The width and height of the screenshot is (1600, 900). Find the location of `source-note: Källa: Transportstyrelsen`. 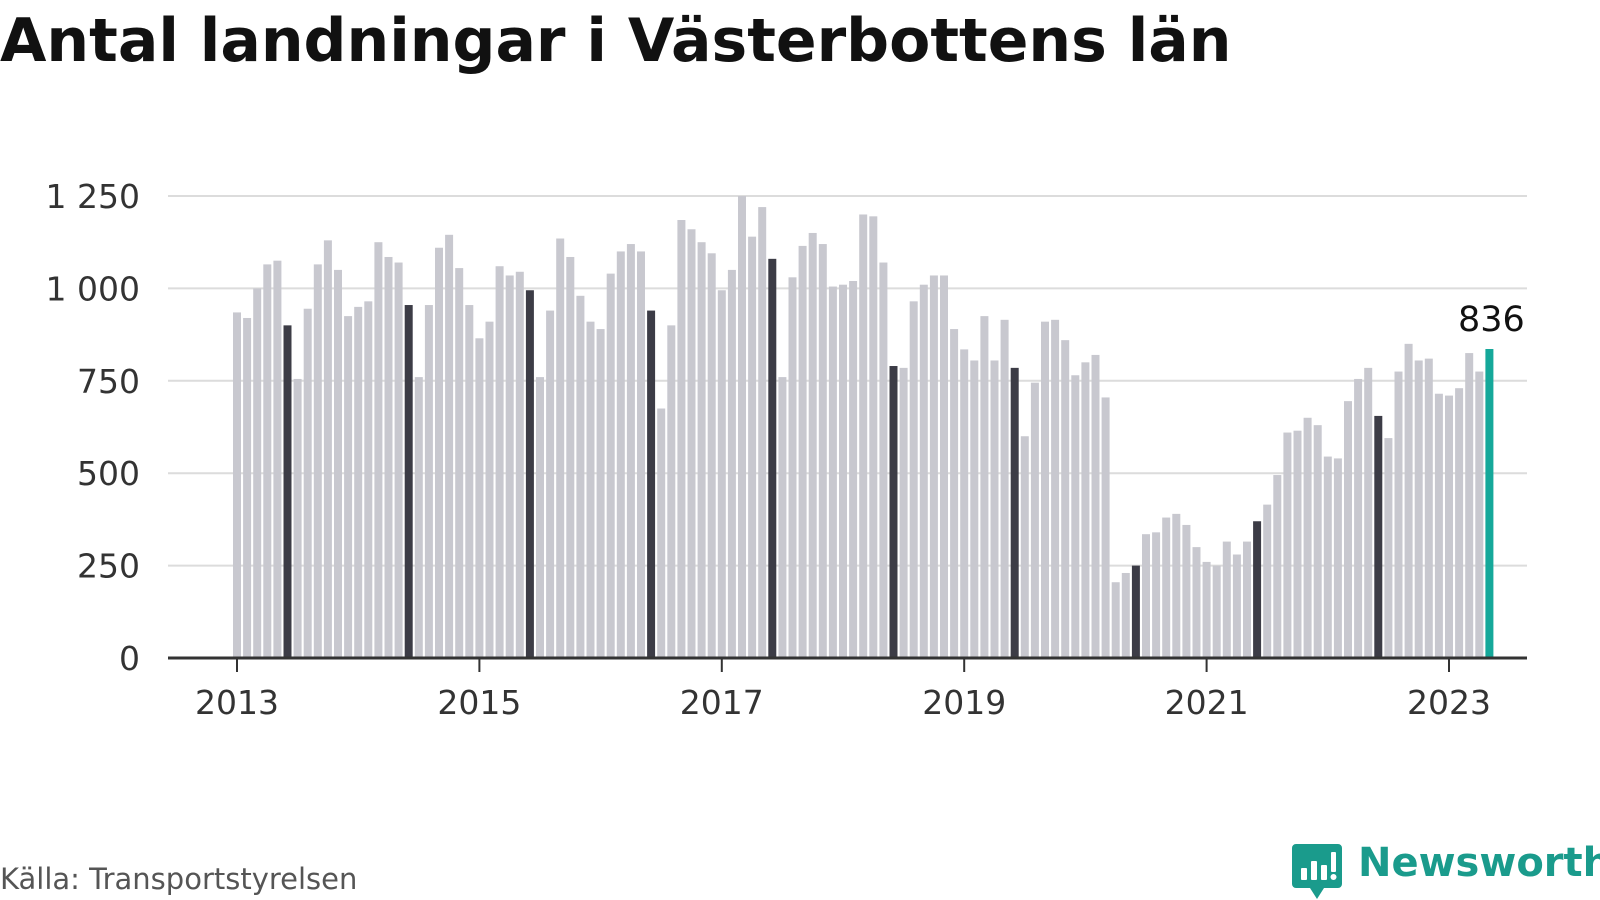

source-note: Källa: Transportstyrelsen is located at coordinates (179, 879).